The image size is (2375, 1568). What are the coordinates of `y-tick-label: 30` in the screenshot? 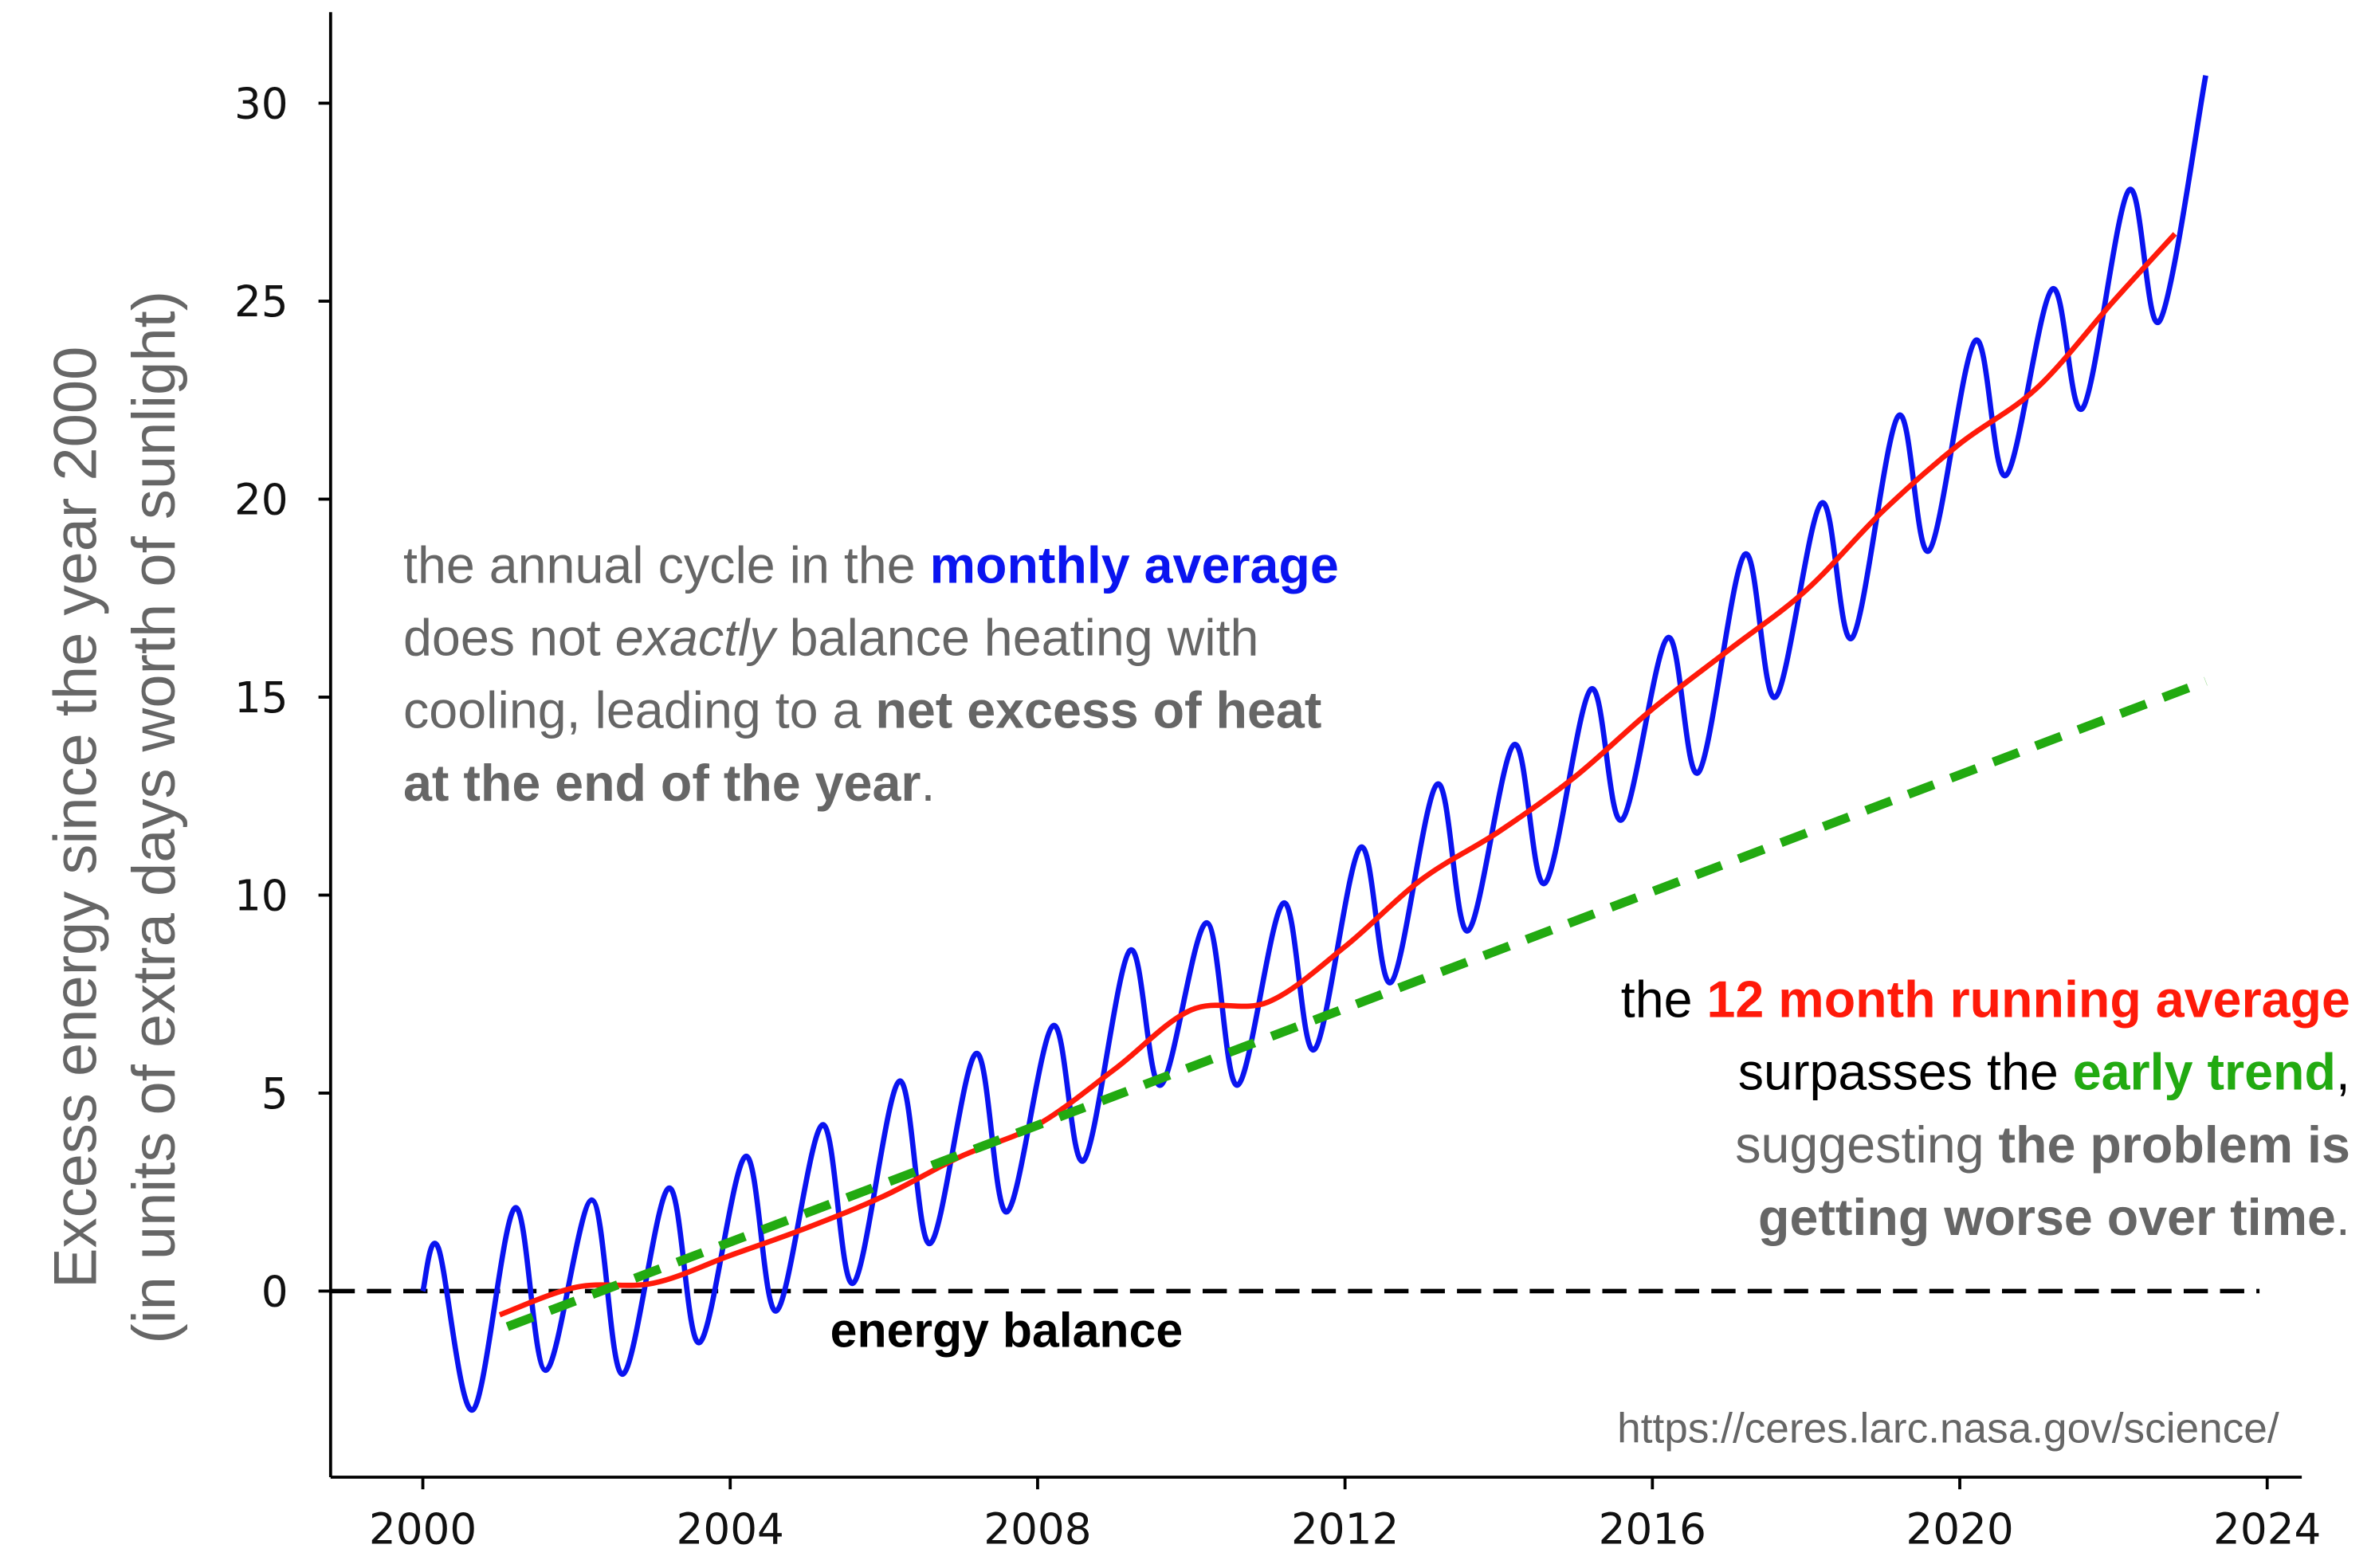 It's located at (261, 103).